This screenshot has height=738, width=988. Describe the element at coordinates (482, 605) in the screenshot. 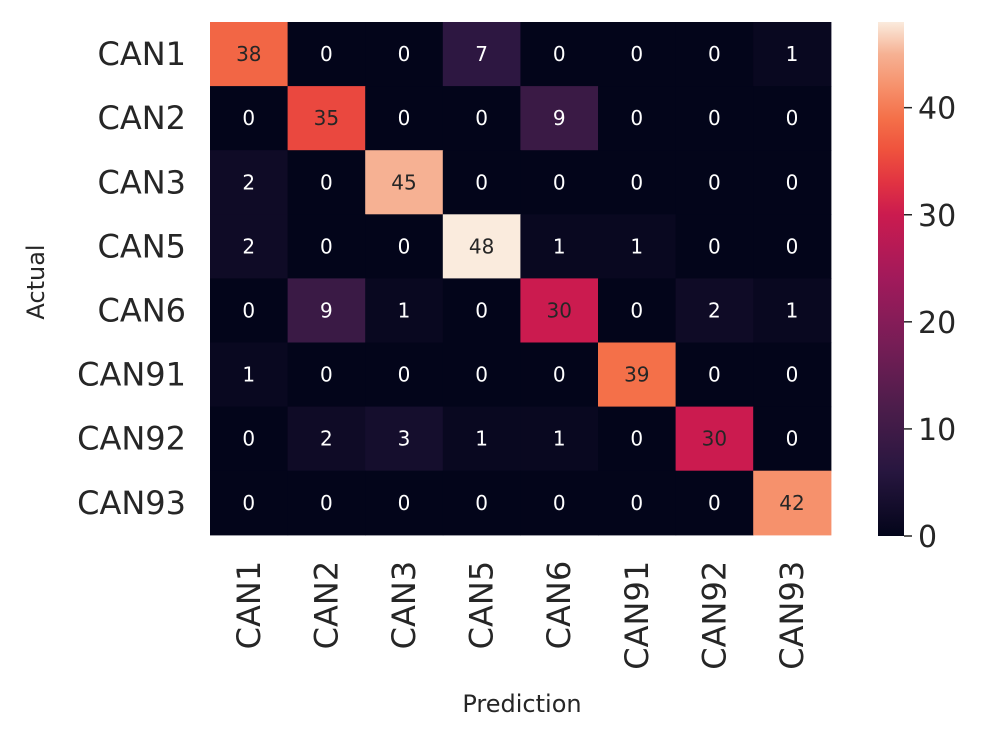

I see `x-tick-label: CAN5` at that location.